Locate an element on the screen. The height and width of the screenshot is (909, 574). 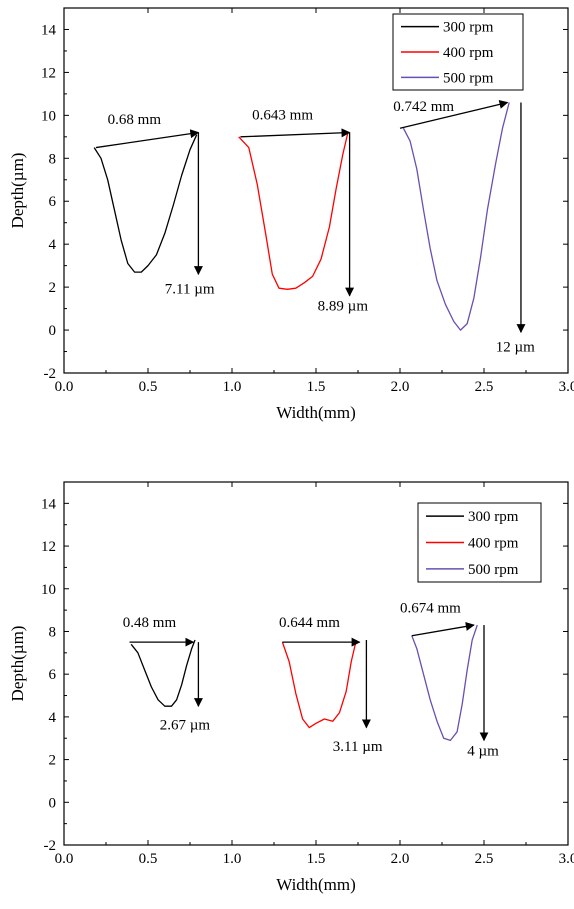
width-annotation: 0.644 mm is located at coordinates (309, 623).